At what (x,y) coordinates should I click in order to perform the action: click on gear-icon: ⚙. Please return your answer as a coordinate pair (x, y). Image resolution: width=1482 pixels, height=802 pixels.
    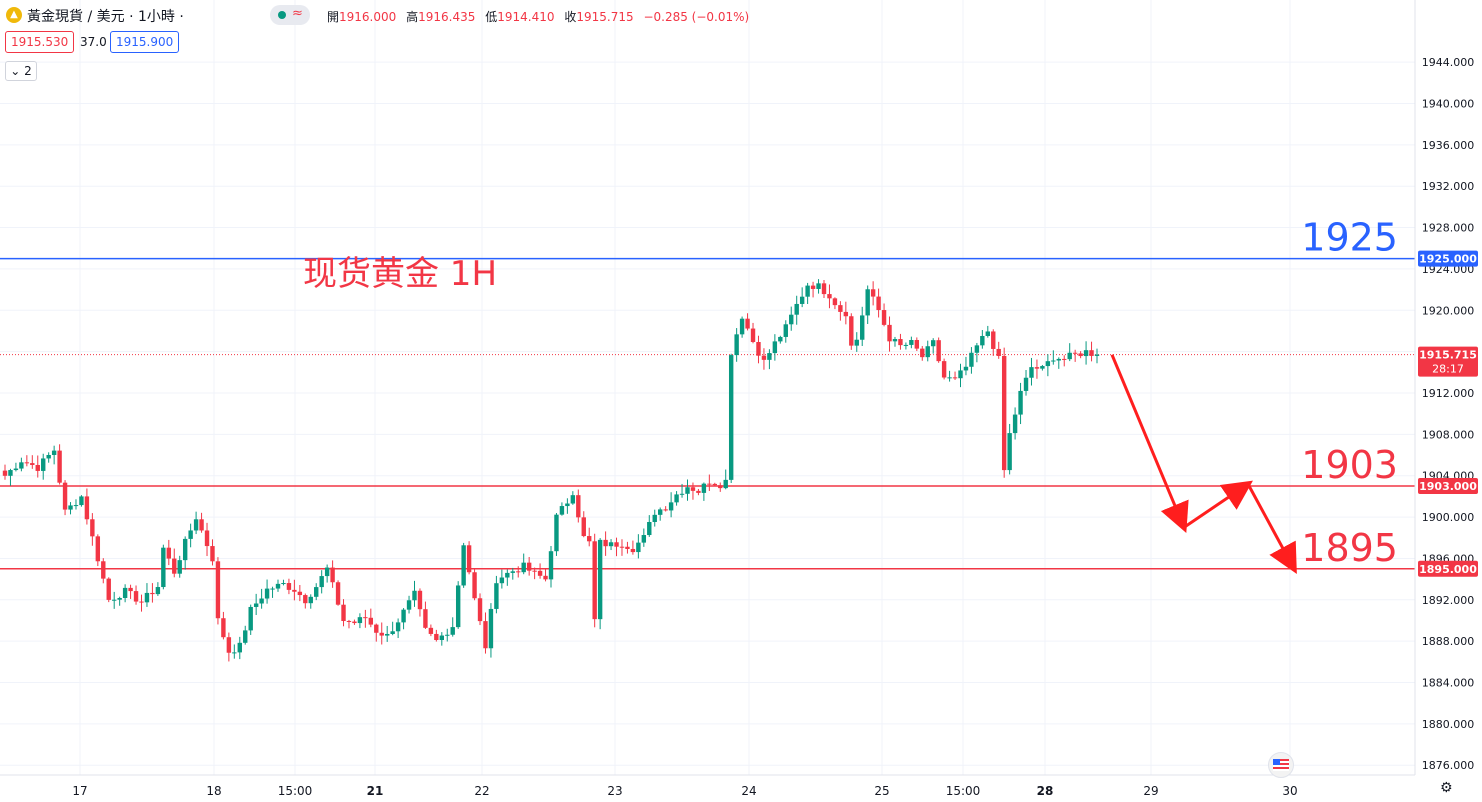
    Looking at the image, I should click on (1446, 788).